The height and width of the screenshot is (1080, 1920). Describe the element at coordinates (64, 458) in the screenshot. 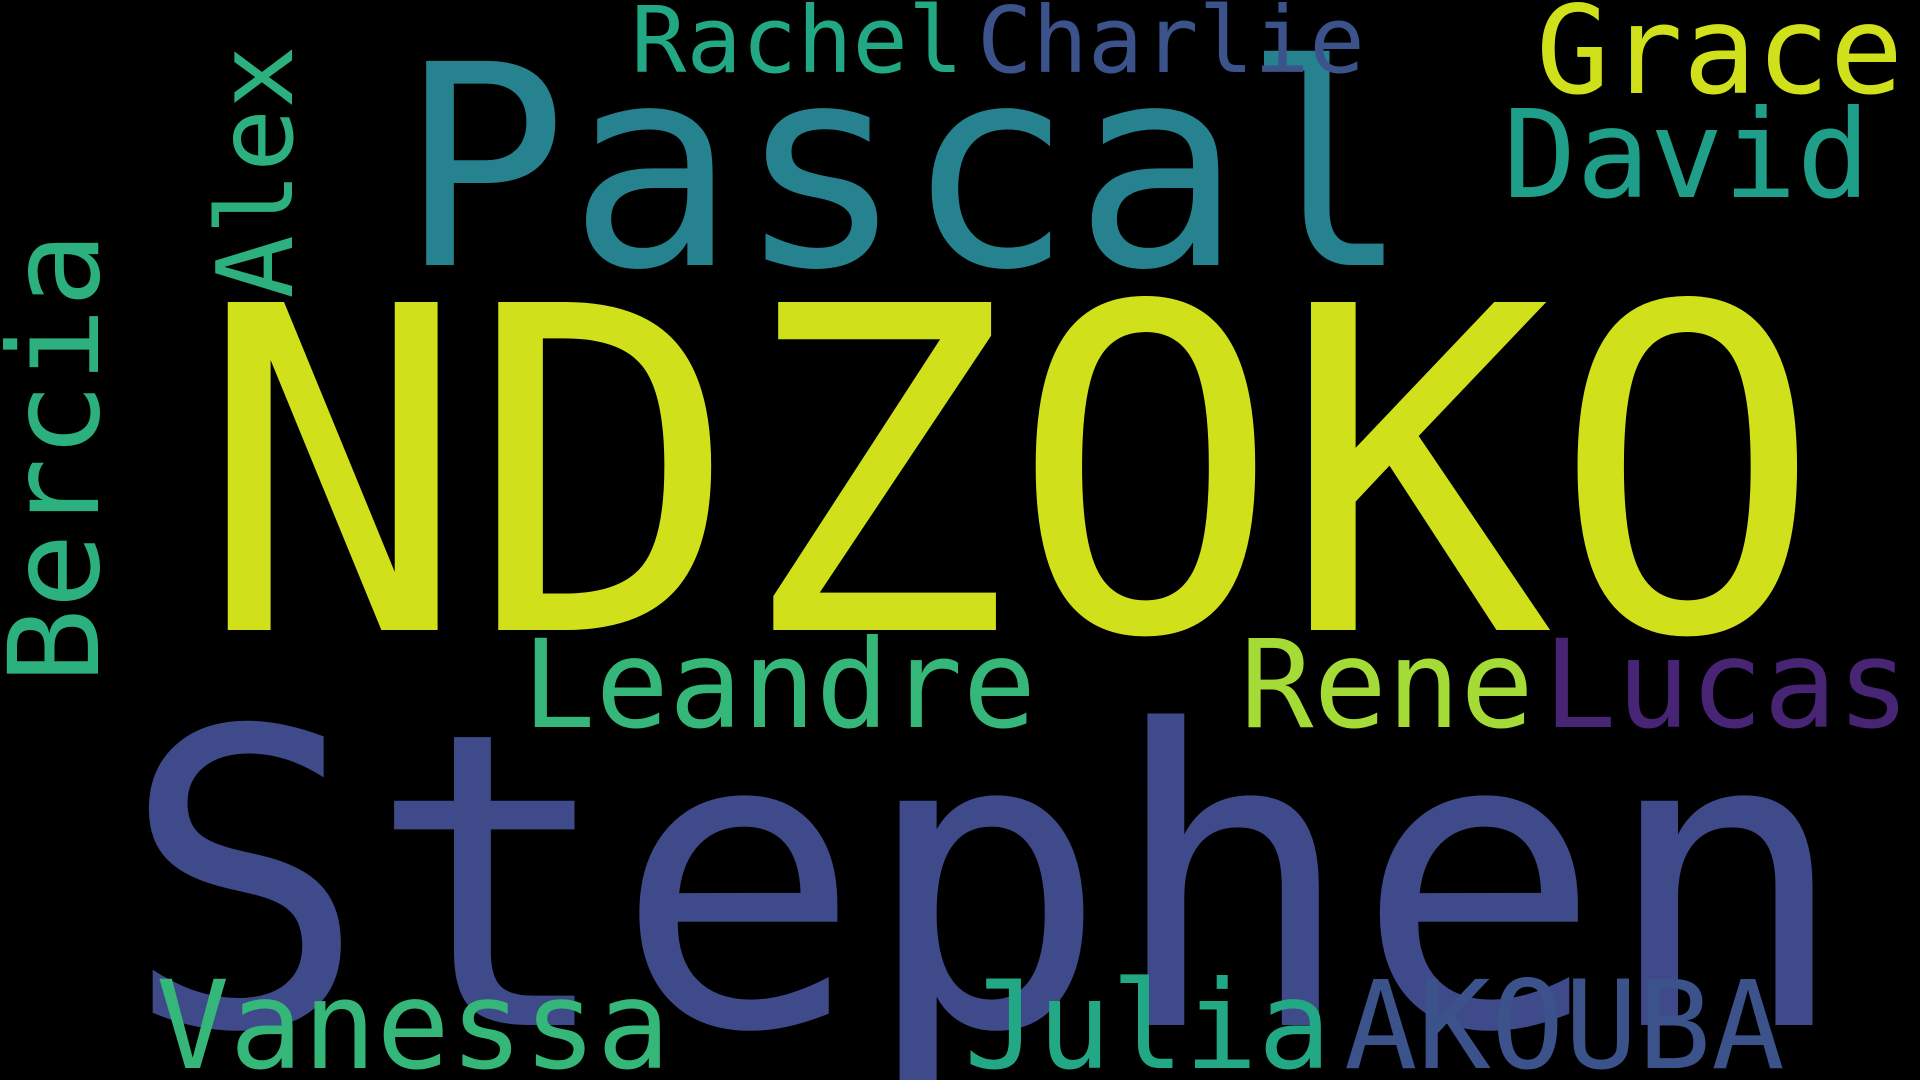

I see `word-bercia: Bercia` at that location.